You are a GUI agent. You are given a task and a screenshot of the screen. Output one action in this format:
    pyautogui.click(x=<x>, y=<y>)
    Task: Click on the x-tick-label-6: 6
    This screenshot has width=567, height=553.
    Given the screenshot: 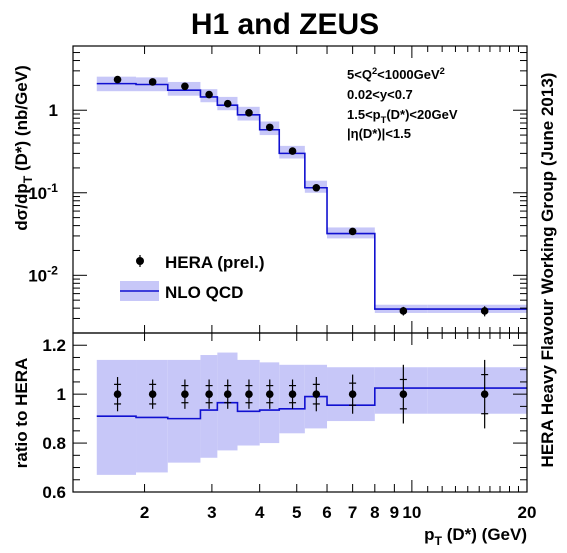 What is the action you would take?
    pyautogui.click(x=326, y=512)
    